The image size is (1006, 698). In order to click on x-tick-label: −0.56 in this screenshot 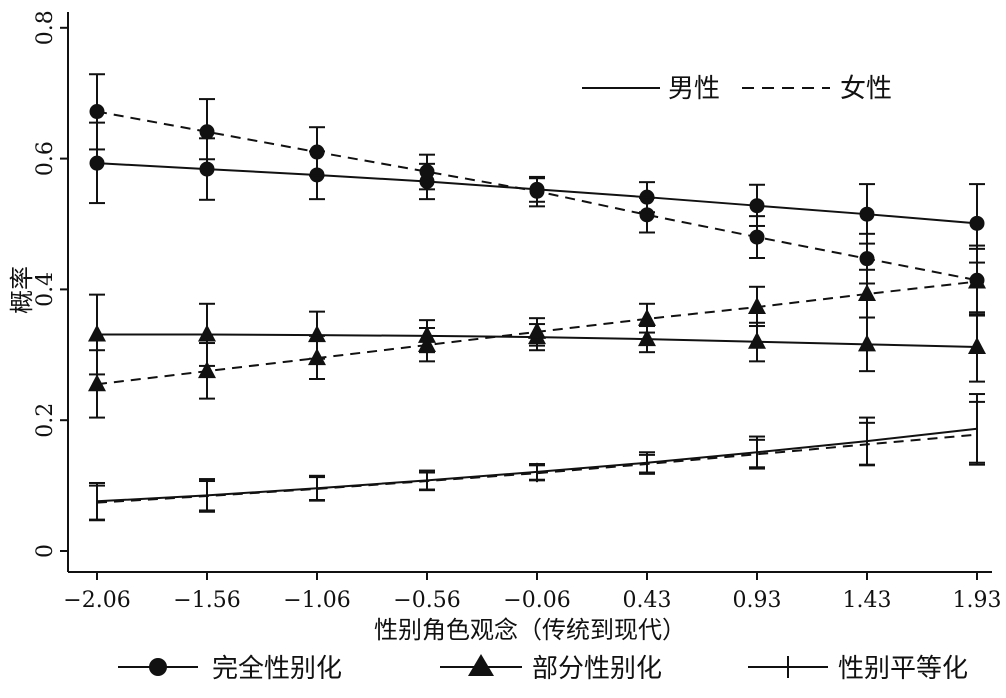, I will do `click(426, 600)`.